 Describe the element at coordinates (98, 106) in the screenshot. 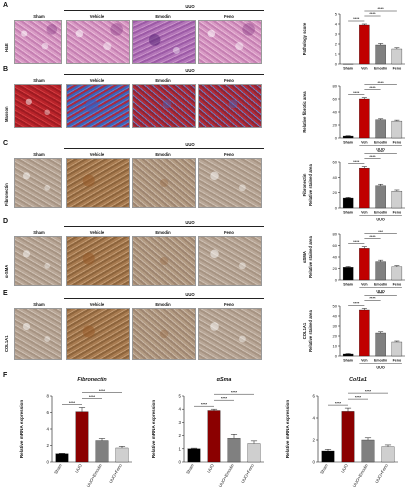

I see `masson-vehicle-image` at that location.